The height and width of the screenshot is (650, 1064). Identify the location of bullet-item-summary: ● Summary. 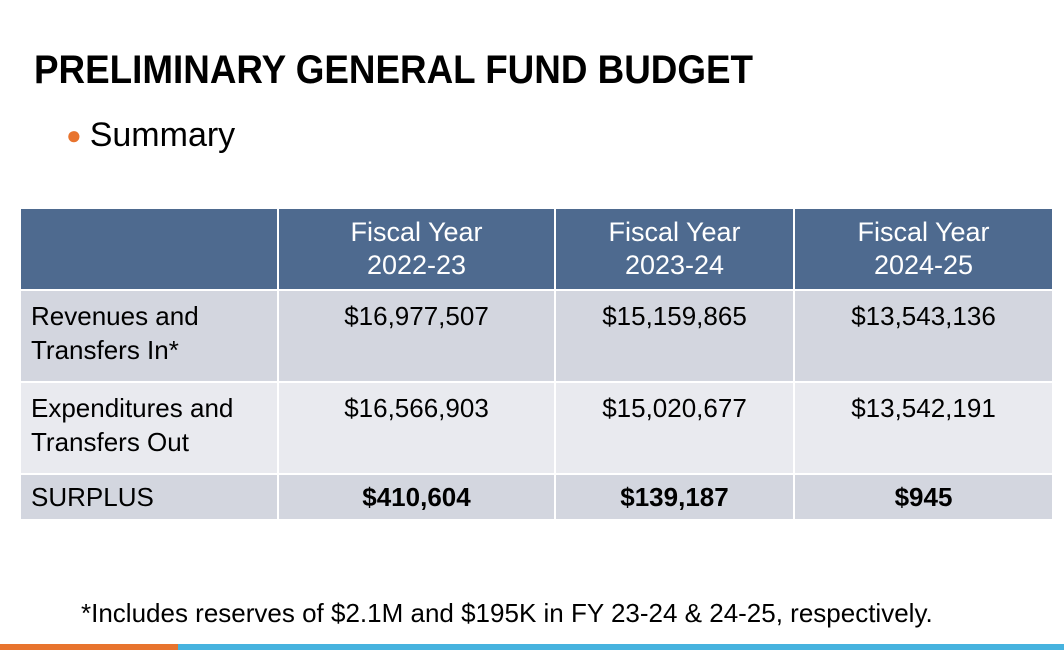
(150, 135).